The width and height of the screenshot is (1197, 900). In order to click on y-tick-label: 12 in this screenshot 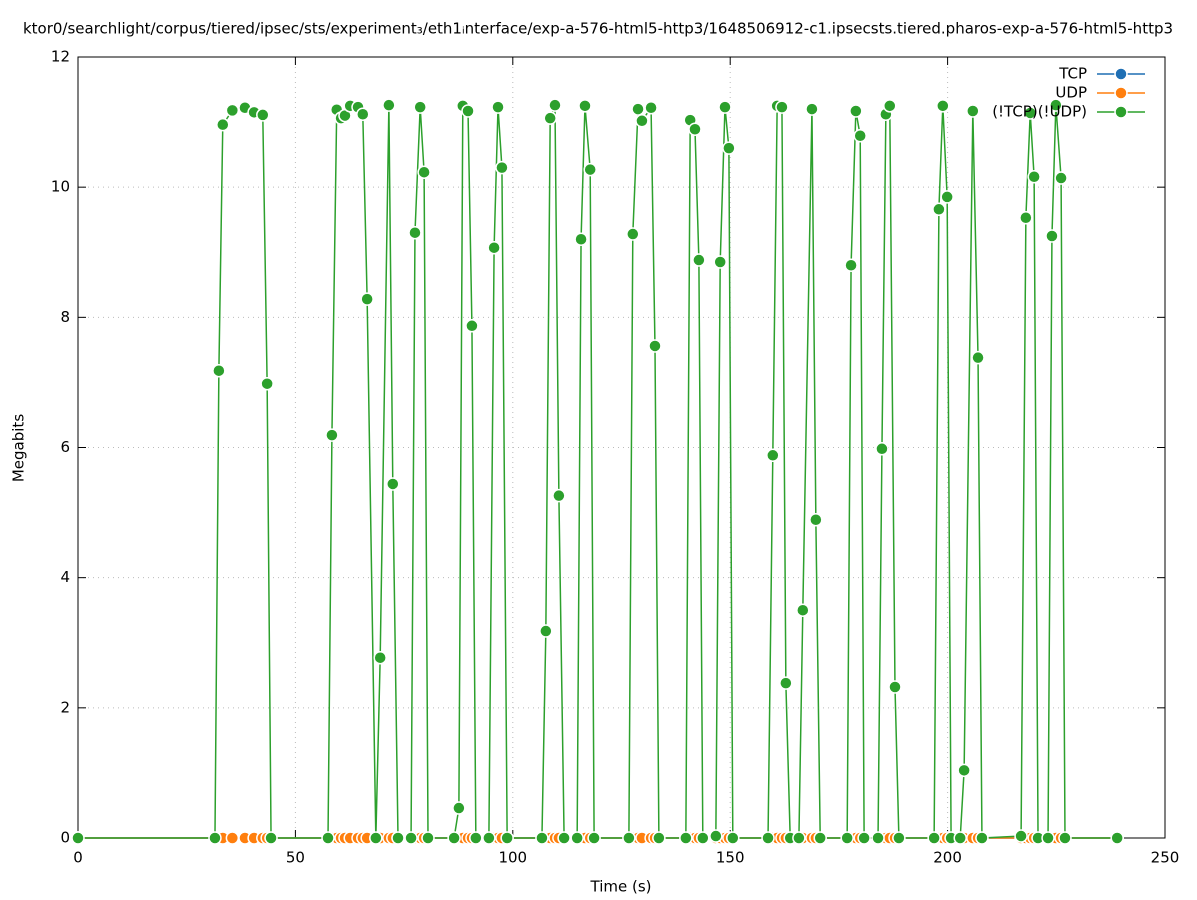, I will do `click(60, 57)`.